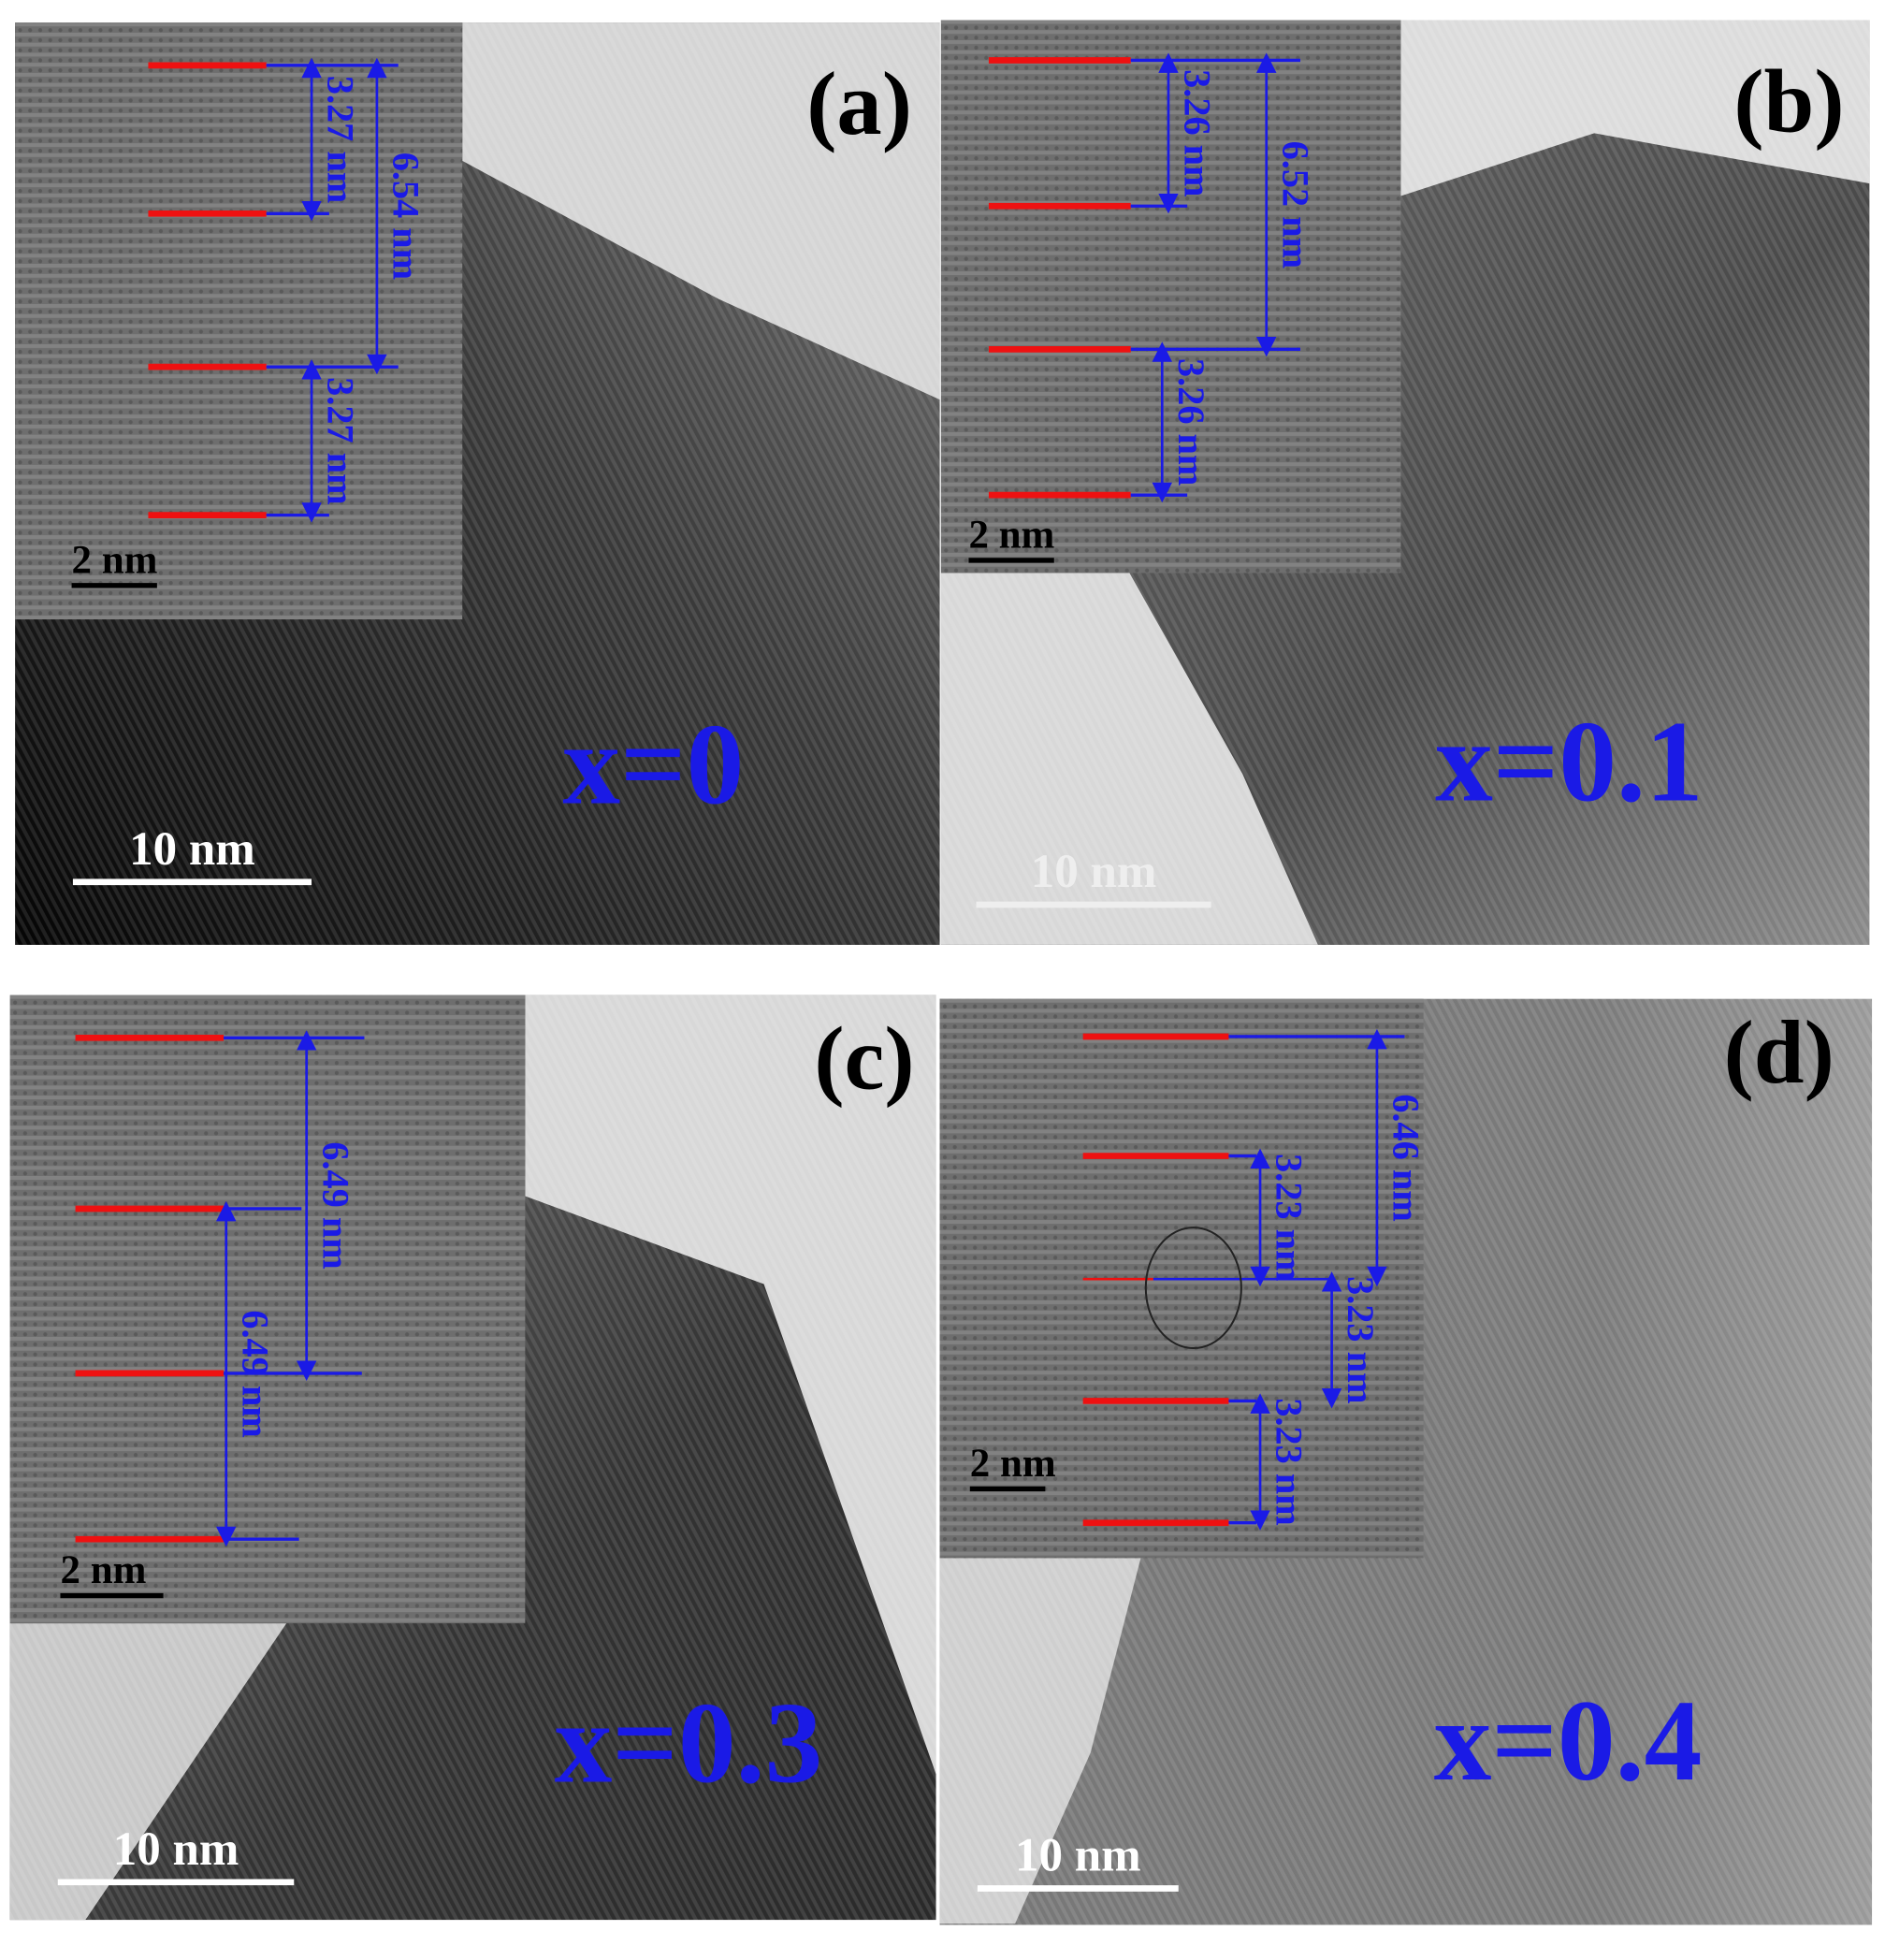 This screenshot has height=1960, width=1885. What do you see at coordinates (1193, 1289) in the screenshot?
I see `defect-circle` at bounding box center [1193, 1289].